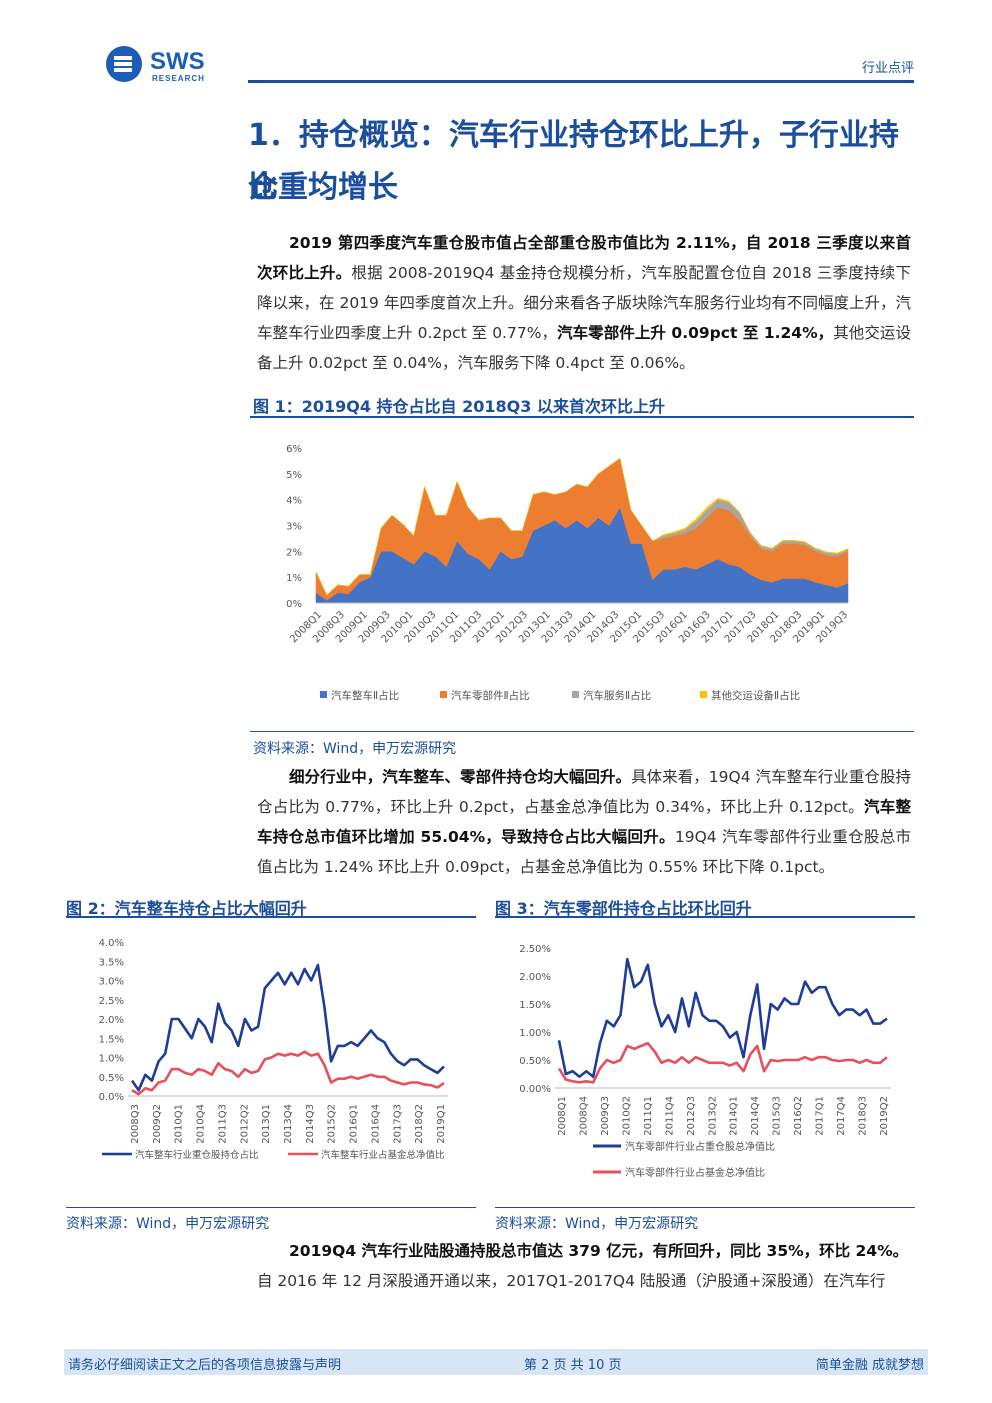 The width and height of the screenshot is (992, 1403). I want to click on sws-logo: SWS RESEARCH, so click(169, 65).